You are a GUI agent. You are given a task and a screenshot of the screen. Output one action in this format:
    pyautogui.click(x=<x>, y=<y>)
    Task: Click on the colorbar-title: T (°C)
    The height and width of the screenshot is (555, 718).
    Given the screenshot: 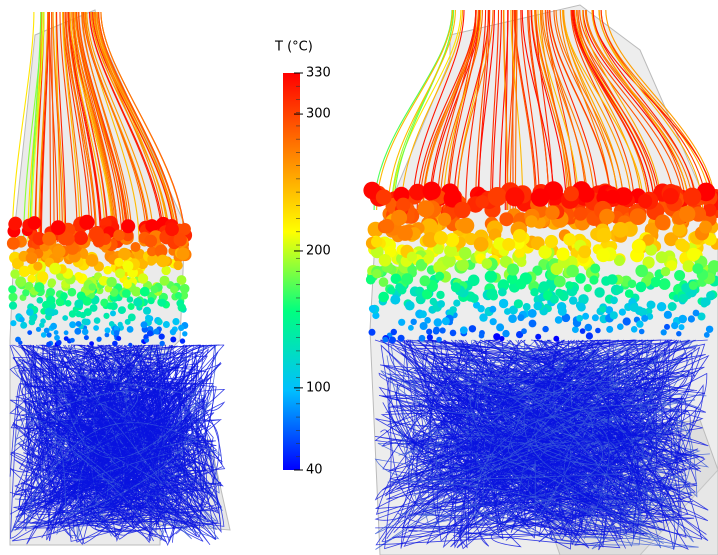 What is the action you would take?
    pyautogui.click(x=293, y=47)
    